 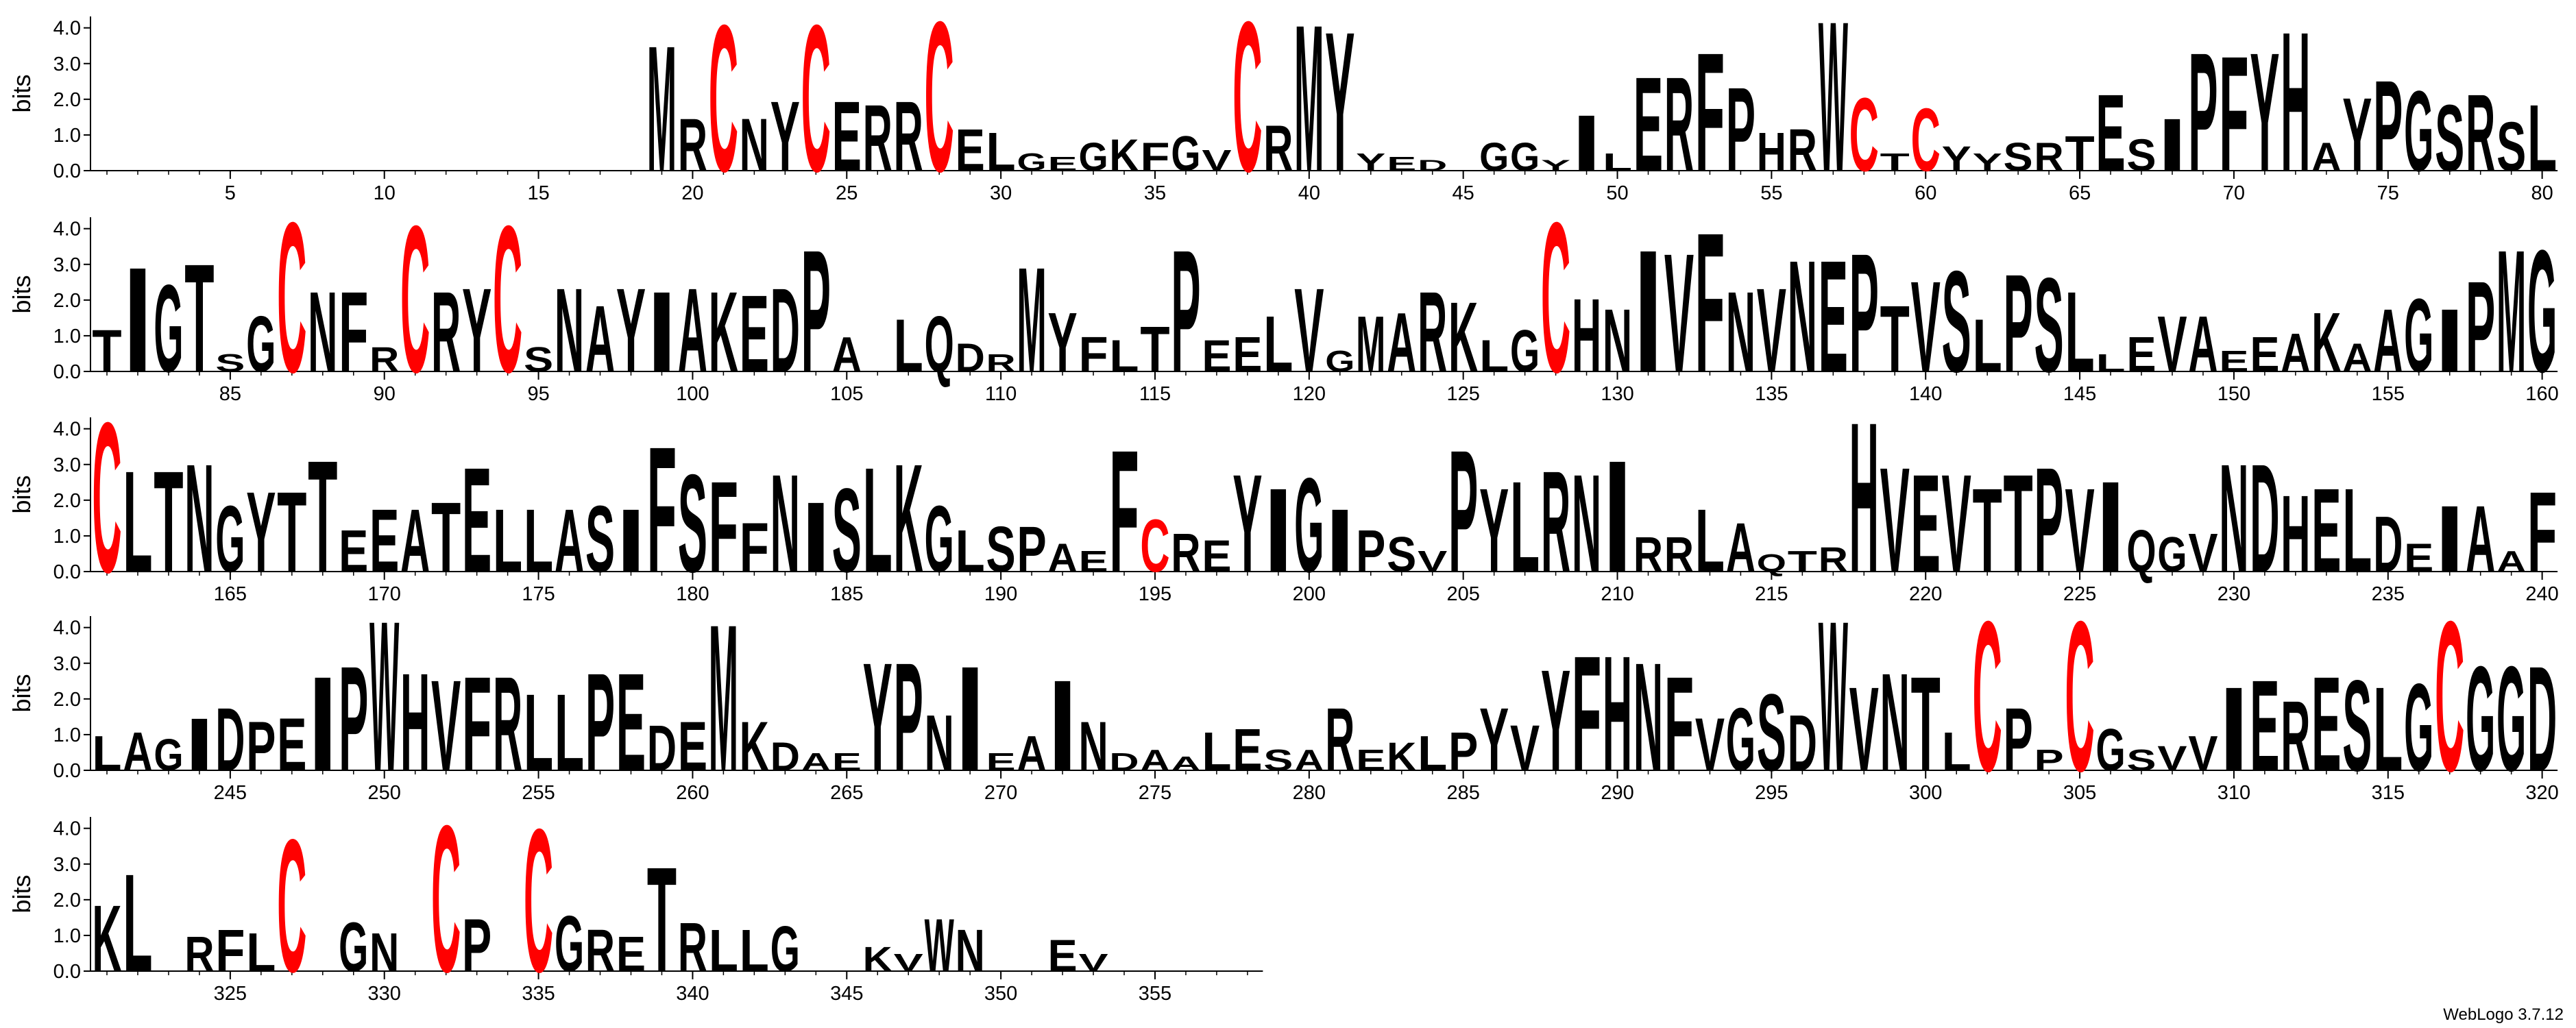 What do you see at coordinates (1771, 193) in the screenshot?
I see `x-tick-label: 55` at bounding box center [1771, 193].